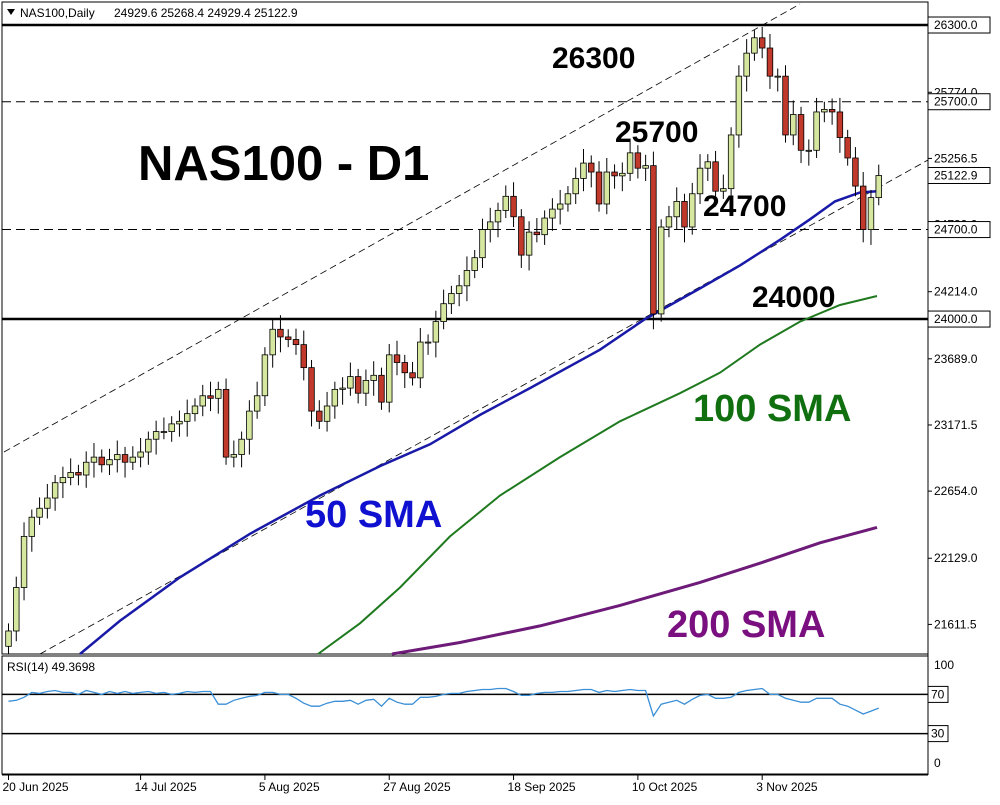 The image size is (1000, 805). I want to click on price-tick-label: 24214.0, so click(956, 292).